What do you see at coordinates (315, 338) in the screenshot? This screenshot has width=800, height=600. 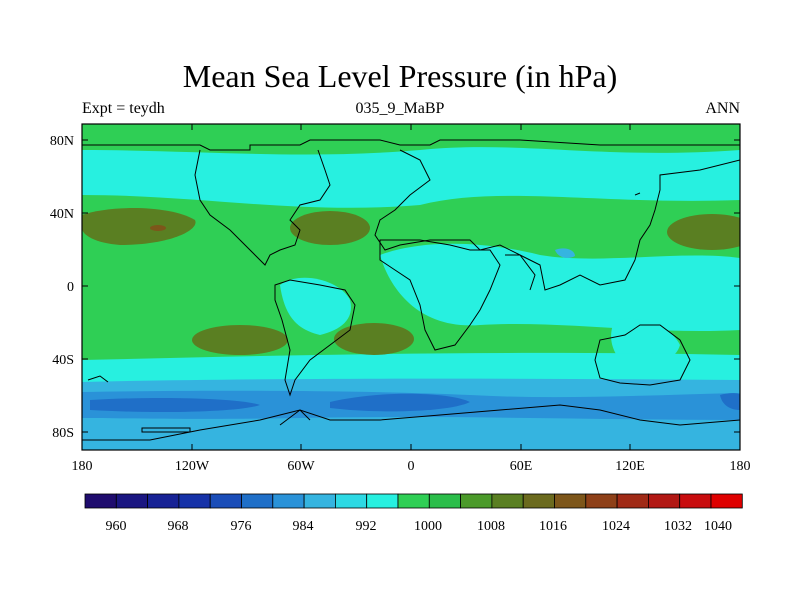 I see `coast-south-america` at bounding box center [315, 338].